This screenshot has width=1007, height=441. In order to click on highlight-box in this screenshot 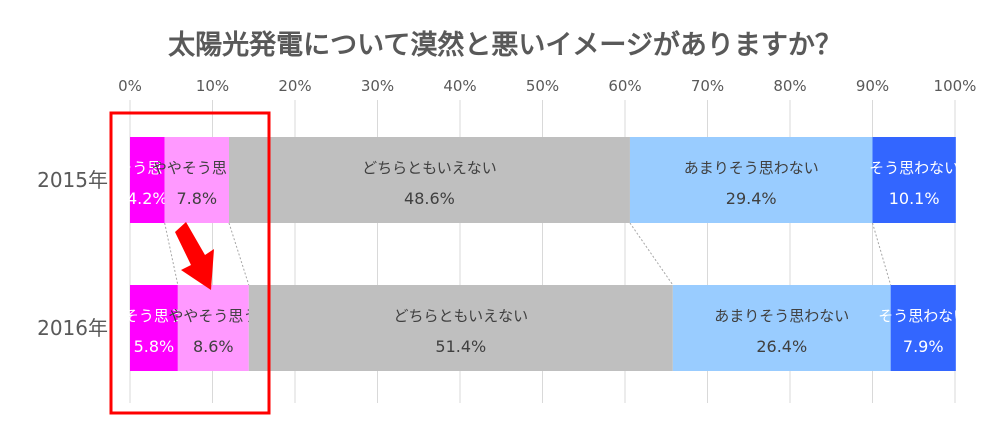, I will do `click(190, 263)`.